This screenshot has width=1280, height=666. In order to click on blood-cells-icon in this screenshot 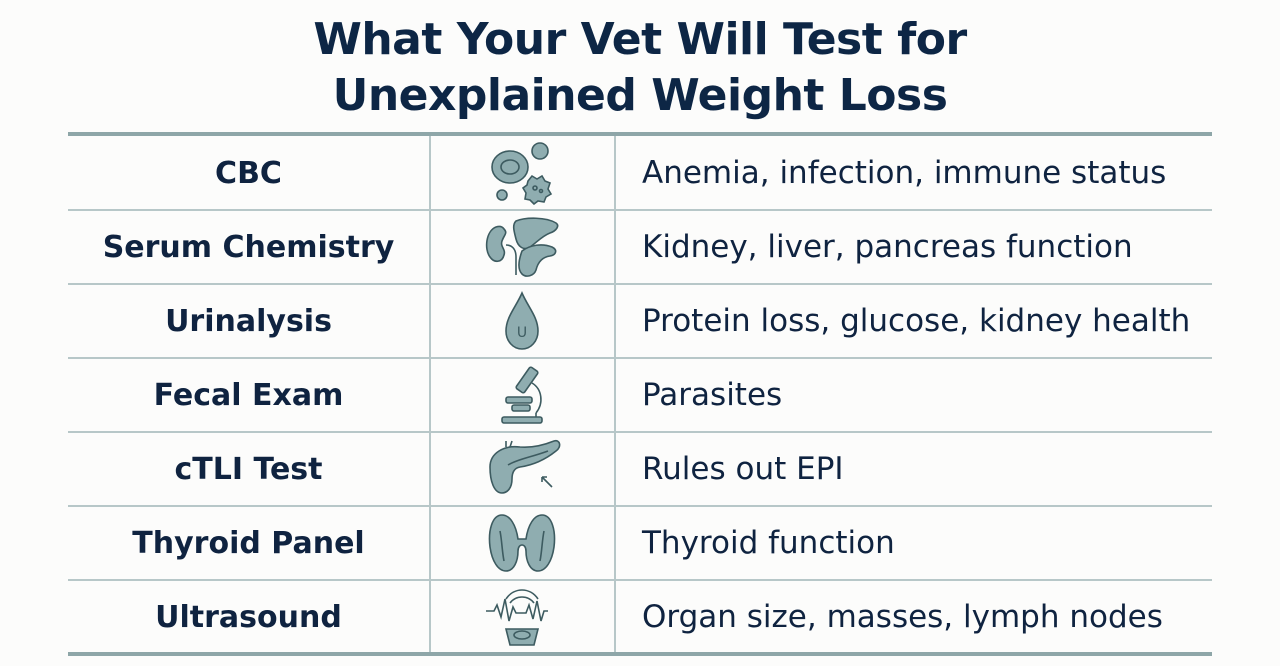, I will do `click(522, 173)`.